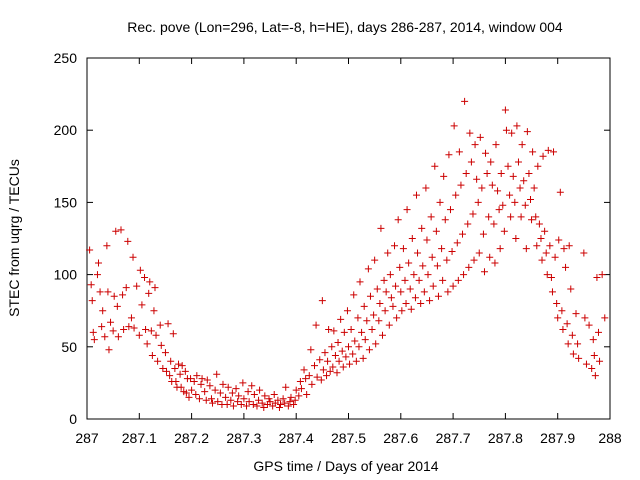 The height and width of the screenshot is (480, 640). Describe the element at coordinates (73, 419) in the screenshot. I see `y-tick-label: 0` at that location.